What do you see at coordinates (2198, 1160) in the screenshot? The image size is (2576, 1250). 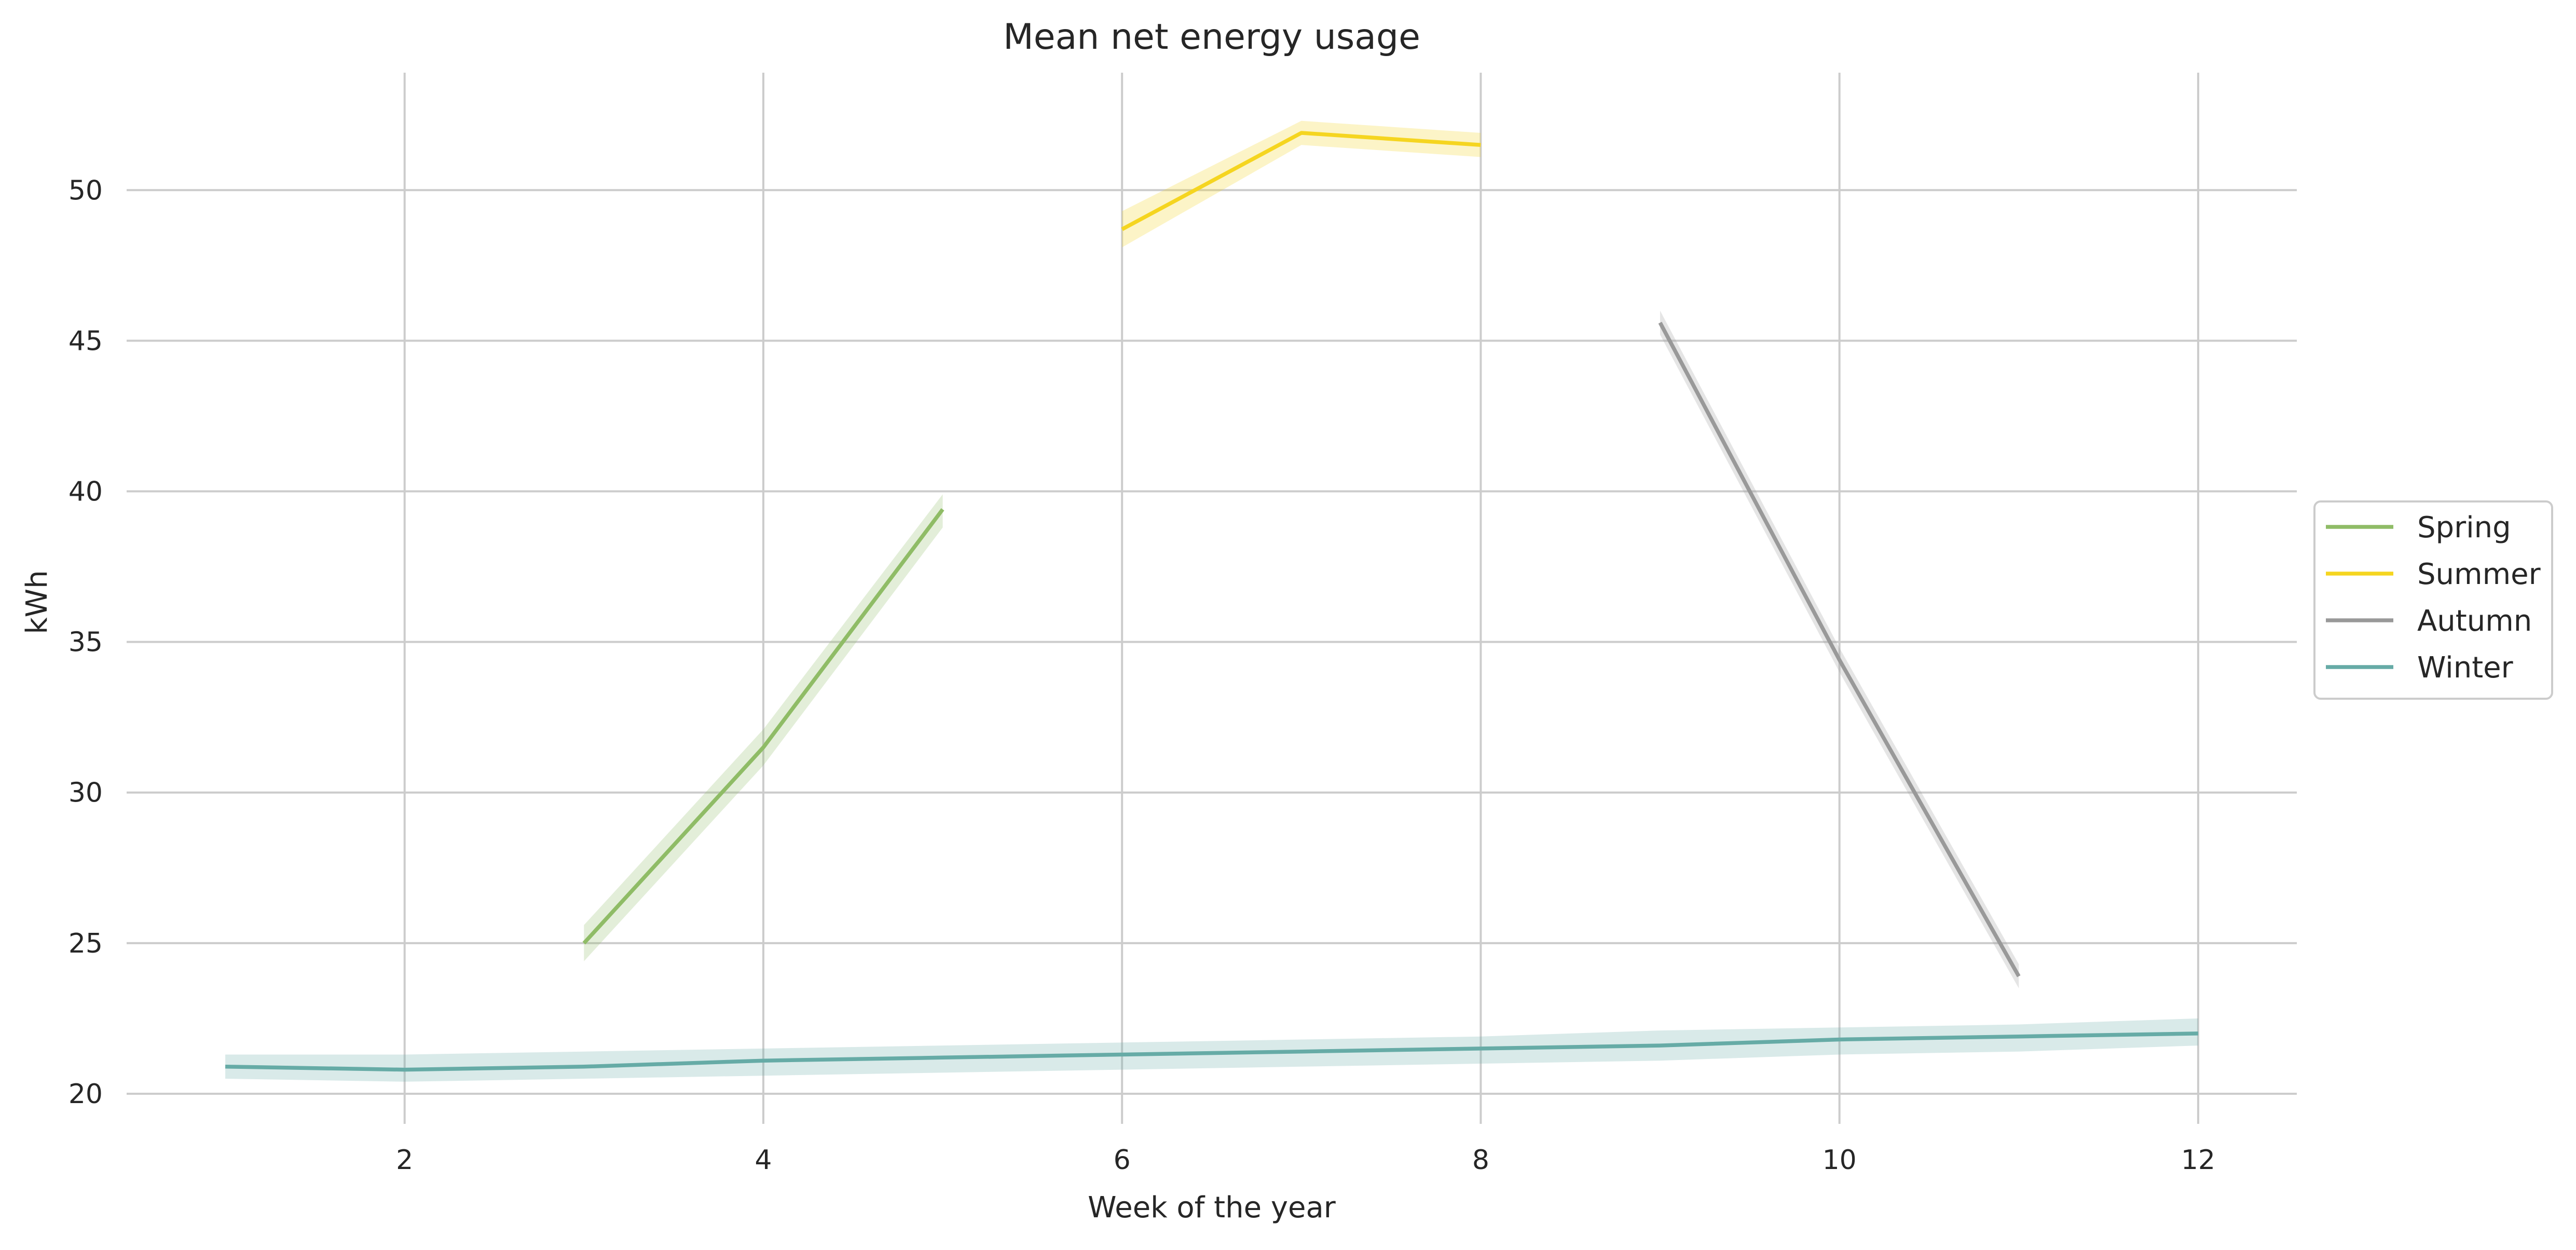 I see `x-tick-label: 12` at bounding box center [2198, 1160].